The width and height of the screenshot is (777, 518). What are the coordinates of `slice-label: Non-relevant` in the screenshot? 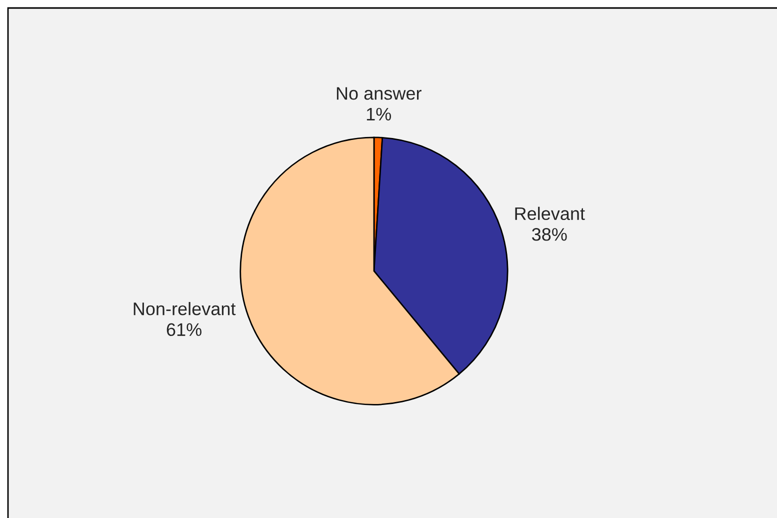 It's located at (185, 309).